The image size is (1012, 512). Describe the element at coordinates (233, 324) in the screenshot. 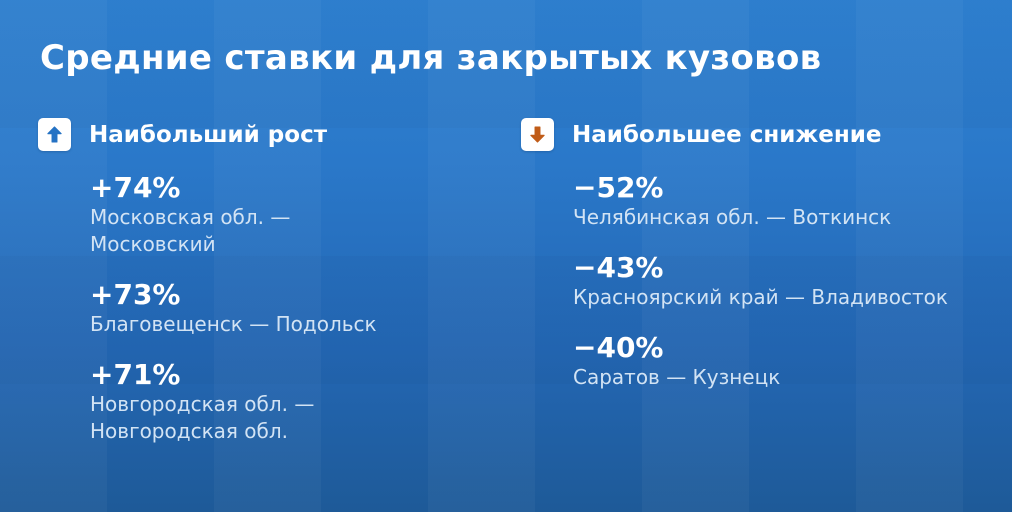

I see `stat-route-line: Благовещенск — Подольск` at that location.